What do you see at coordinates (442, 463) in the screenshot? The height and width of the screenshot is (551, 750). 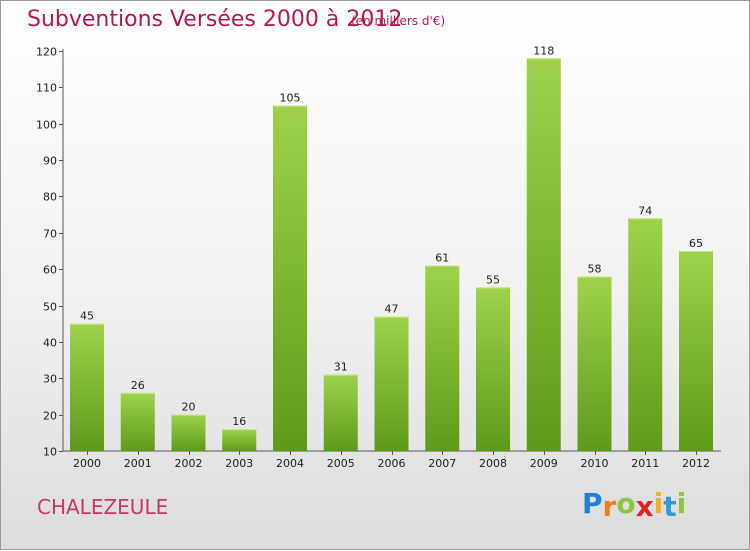 I see `x-tick-label: 2007` at bounding box center [442, 463].